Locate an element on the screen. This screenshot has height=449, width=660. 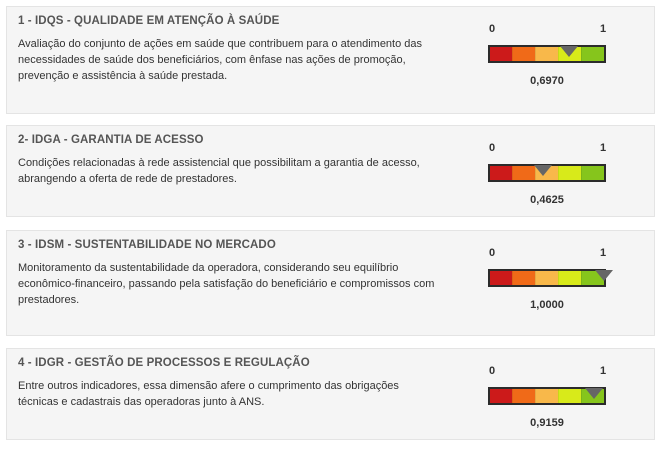
gauge-value: 0,6970 is located at coordinates (547, 81).